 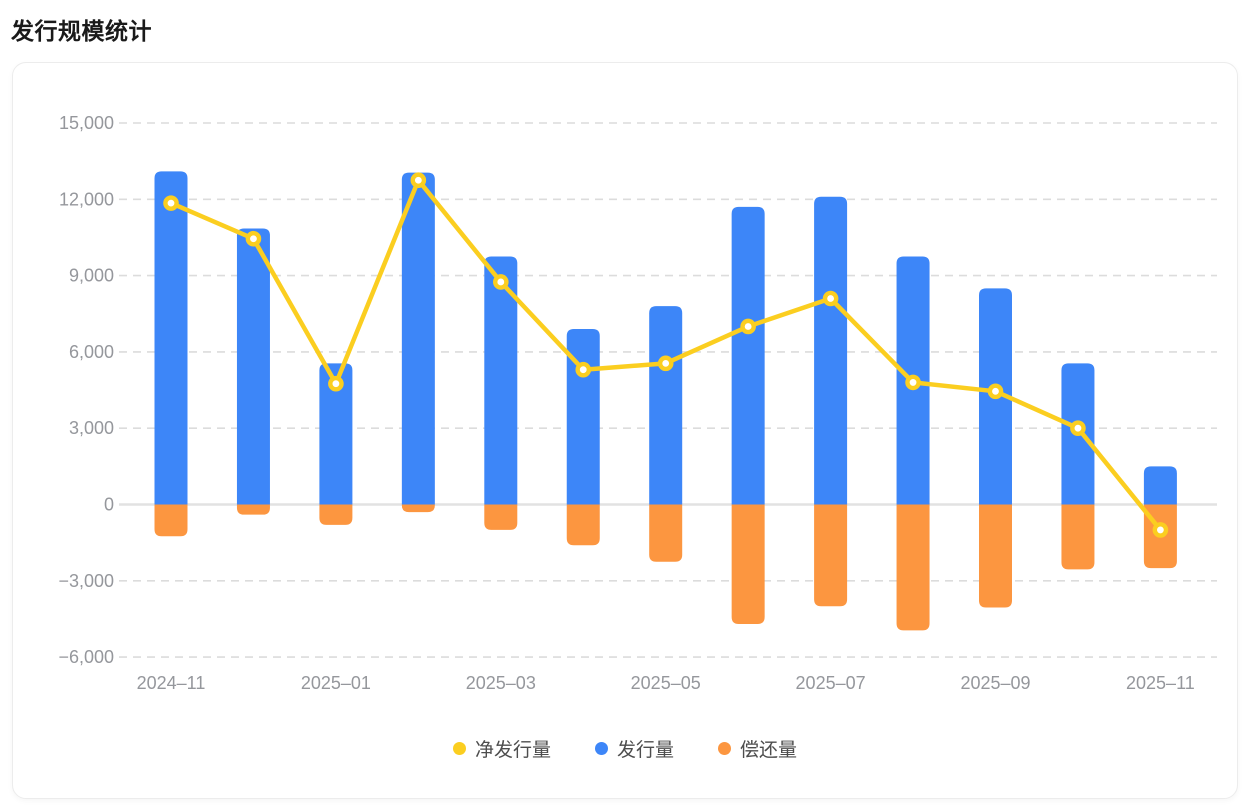 I want to click on y-axis-tick-label: 0, so click(x=109, y=505).